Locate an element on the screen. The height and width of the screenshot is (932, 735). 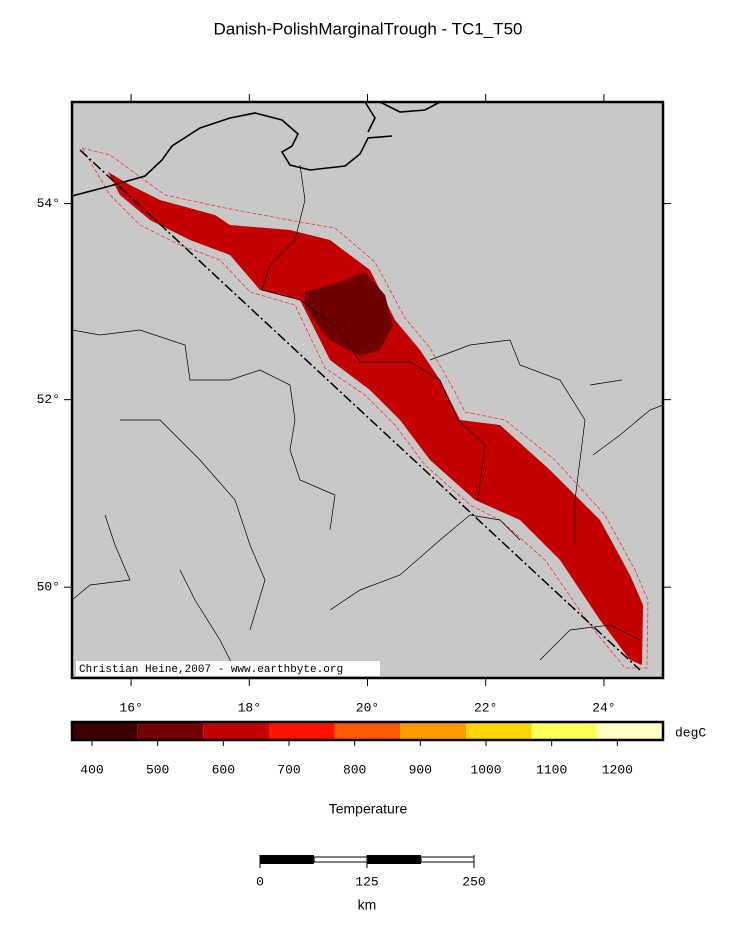
lon-tick-label: 18° is located at coordinates (249, 707).